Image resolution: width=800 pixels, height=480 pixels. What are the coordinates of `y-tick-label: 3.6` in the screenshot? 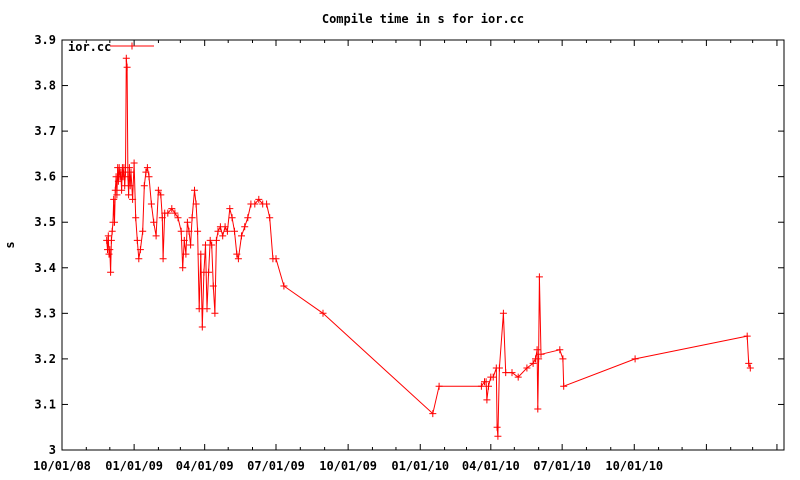 It's located at (45, 177).